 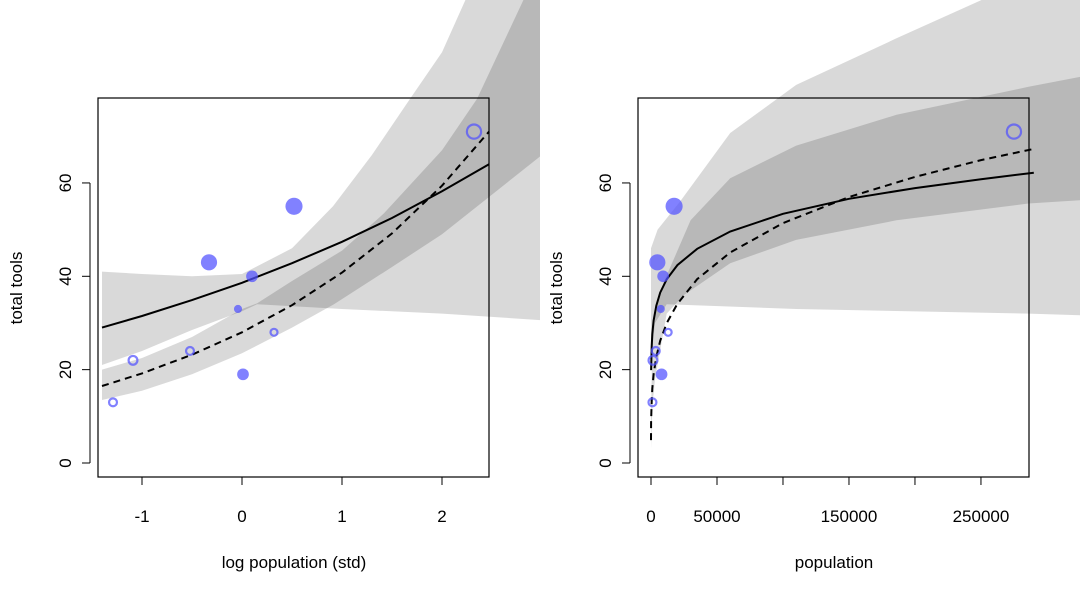 What do you see at coordinates (981, 516) in the screenshot?
I see `x-tick-label: 250000` at bounding box center [981, 516].